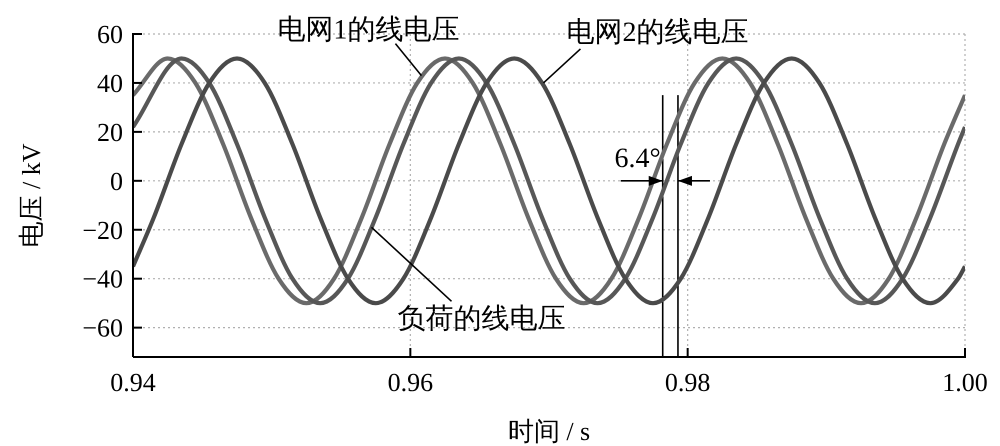 This screenshot has height=446, width=1000. What do you see at coordinates (102, 279) in the screenshot?
I see `y-tick-label: −40` at bounding box center [102, 279].